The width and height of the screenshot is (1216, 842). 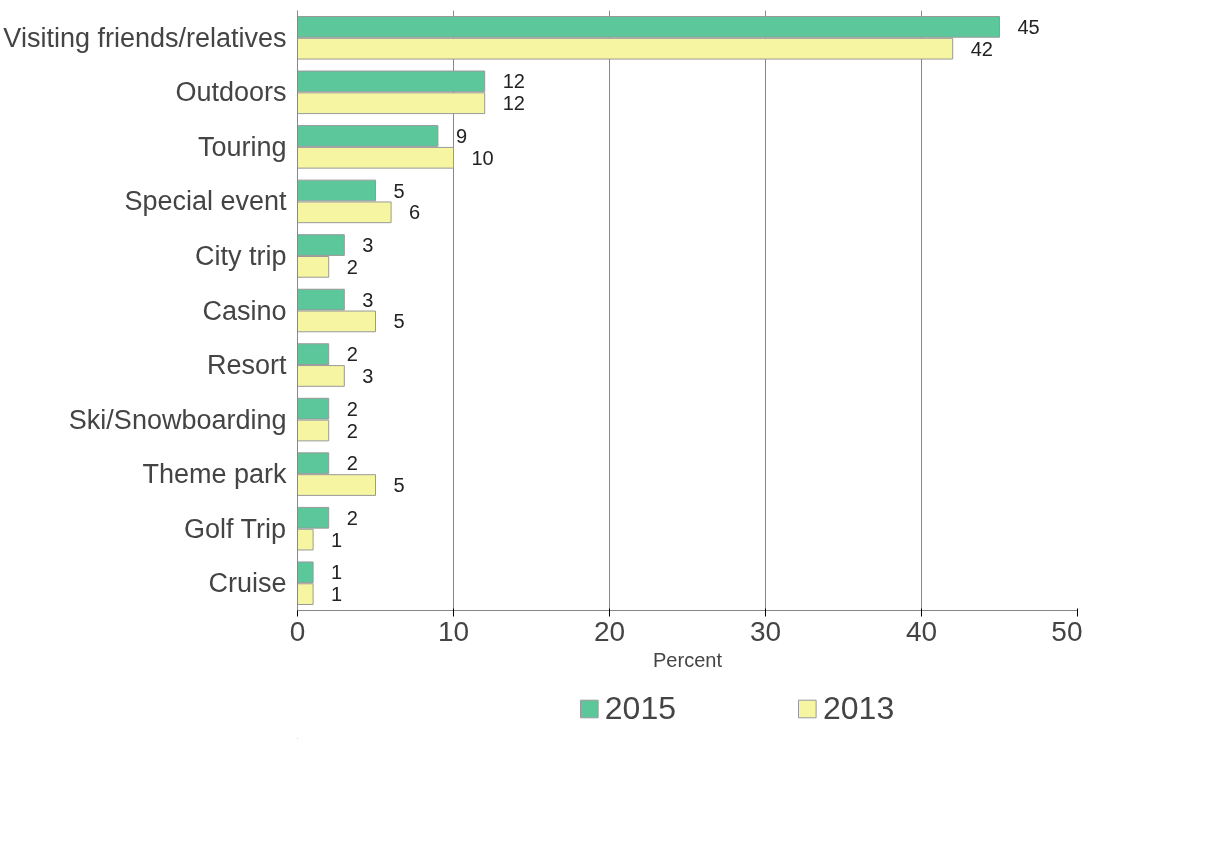 What do you see at coordinates (246, 365) in the screenshot?
I see `y-tick-label: Resort` at bounding box center [246, 365].